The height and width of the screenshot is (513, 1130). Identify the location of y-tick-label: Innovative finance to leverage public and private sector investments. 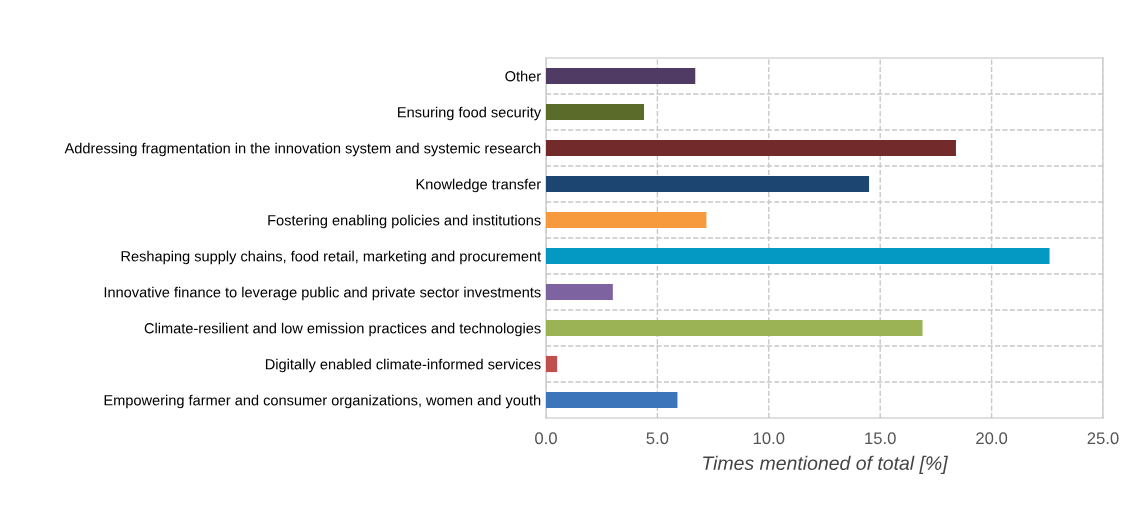
(322, 293).